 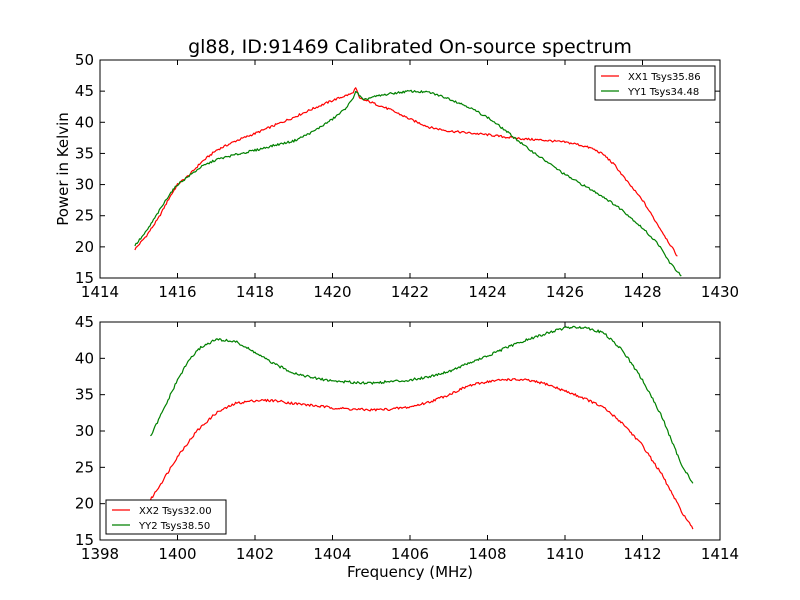 What do you see at coordinates (84, 278) in the screenshot?
I see `y-tick-label-0-0: 15` at bounding box center [84, 278].